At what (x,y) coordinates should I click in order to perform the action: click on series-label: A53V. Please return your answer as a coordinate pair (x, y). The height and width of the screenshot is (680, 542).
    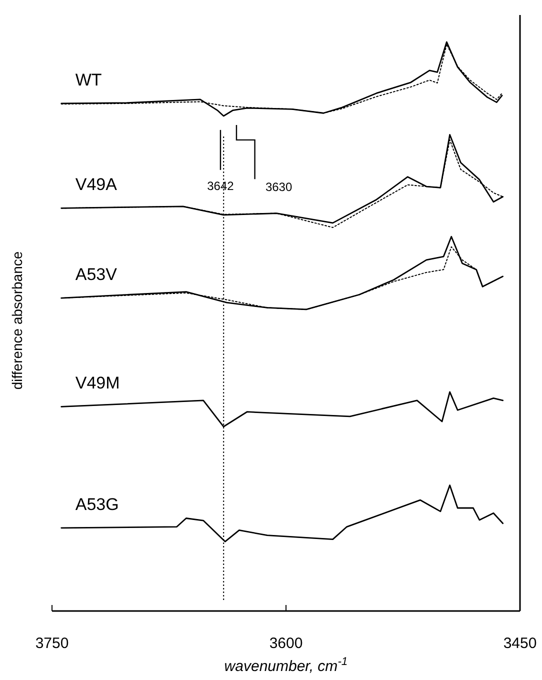
    Looking at the image, I should click on (96, 274).